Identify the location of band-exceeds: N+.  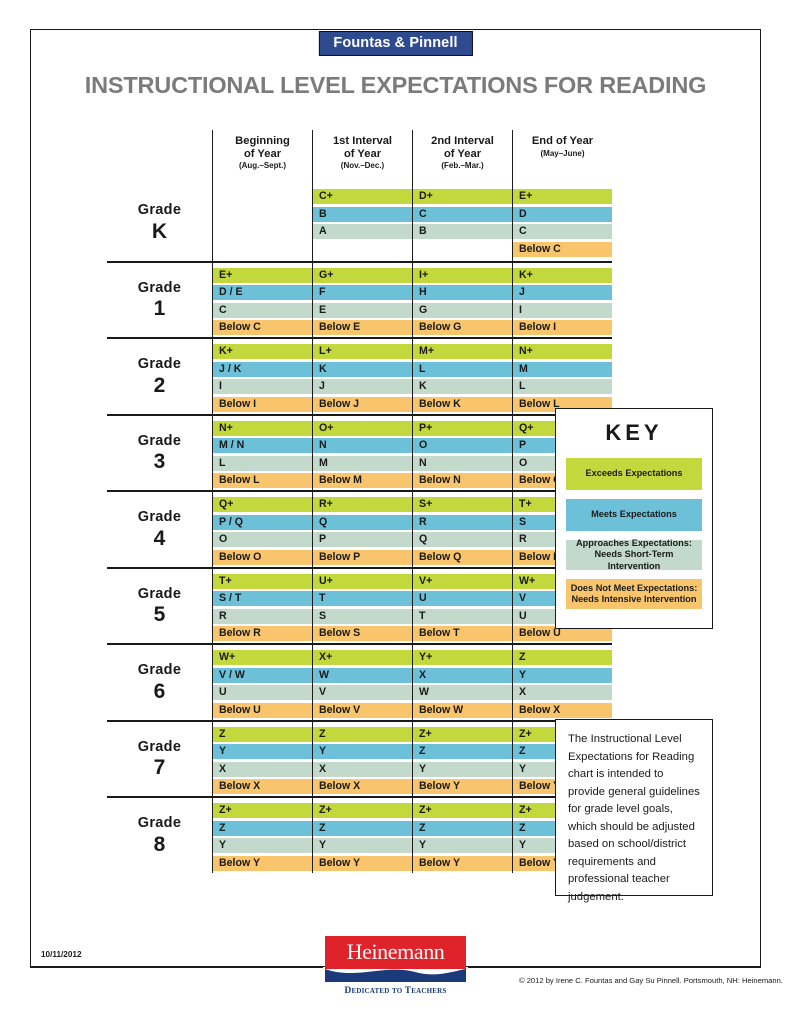
(562, 351).